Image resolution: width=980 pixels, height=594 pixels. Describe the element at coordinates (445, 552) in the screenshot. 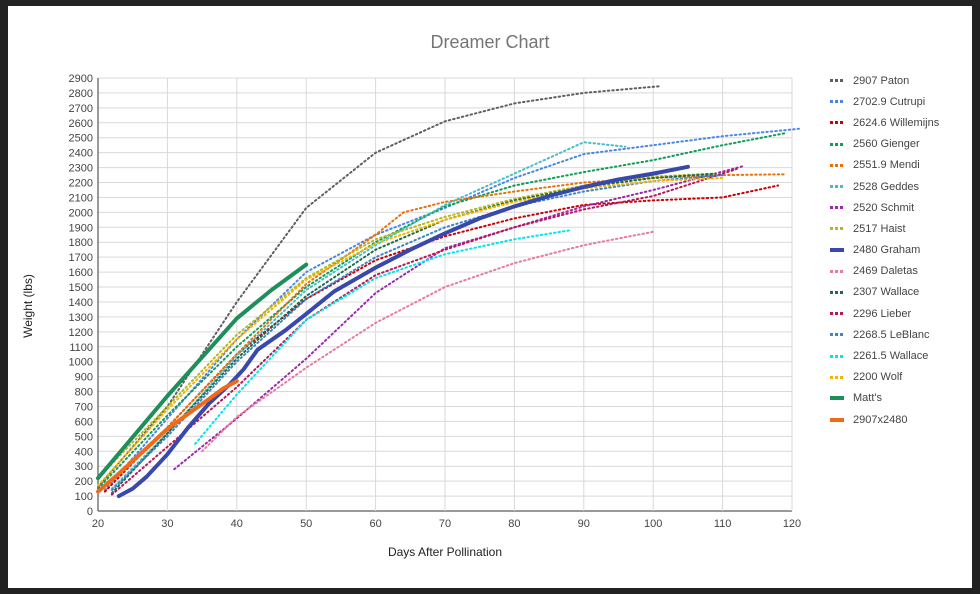

I see `x-axis-label: Days After Pollination` at that location.